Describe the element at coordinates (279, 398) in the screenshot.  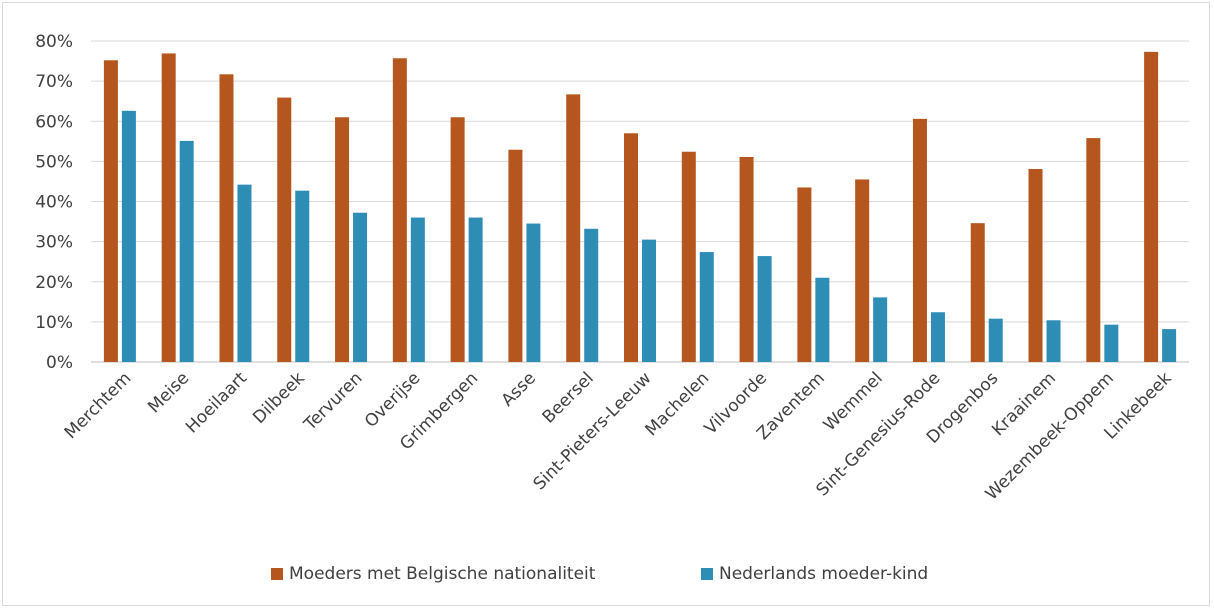
I see `x-tick-label: Dilbeek` at that location.